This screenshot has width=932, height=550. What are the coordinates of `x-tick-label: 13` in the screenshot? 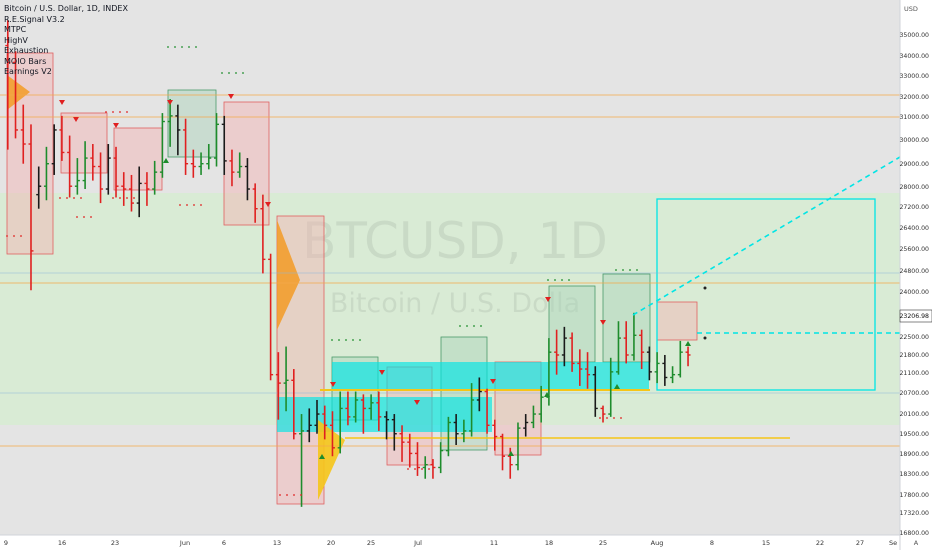 It's located at (277, 543).